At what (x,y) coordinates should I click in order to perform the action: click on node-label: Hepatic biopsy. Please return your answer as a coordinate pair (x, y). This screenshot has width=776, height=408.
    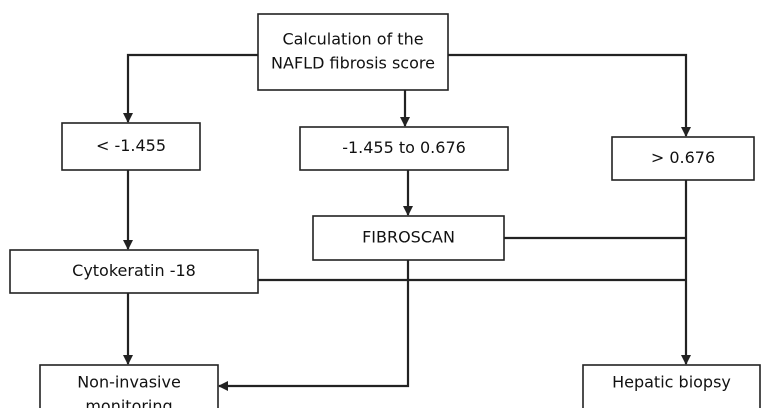
    Looking at the image, I should click on (671, 382).